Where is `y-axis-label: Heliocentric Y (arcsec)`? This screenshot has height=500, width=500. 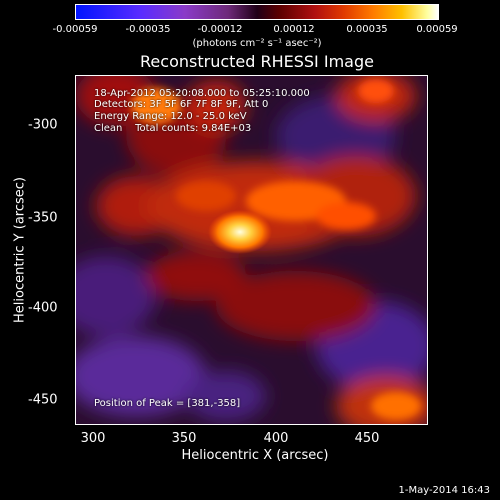 y-axis-label: Heliocentric Y (arcsec) is located at coordinates (20, 250).